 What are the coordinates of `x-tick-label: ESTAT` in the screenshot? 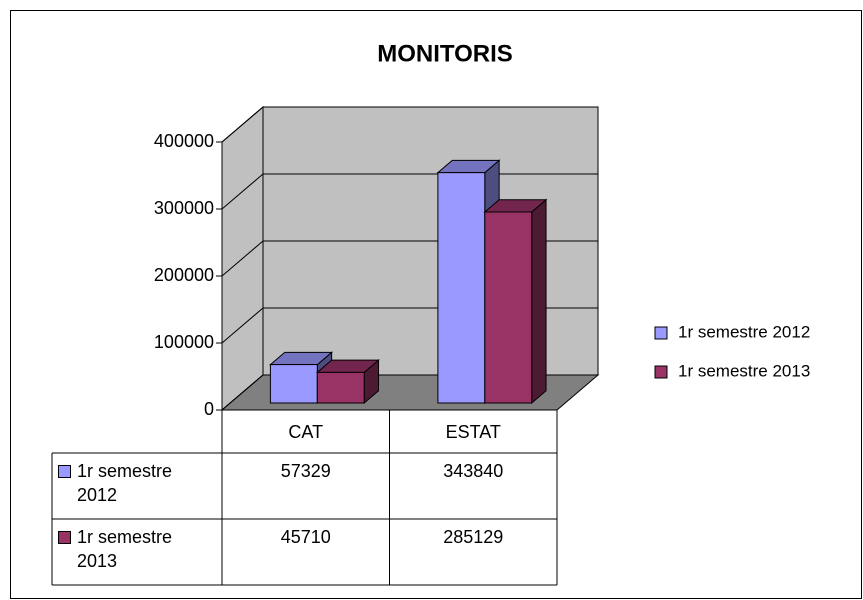 It's located at (473, 432).